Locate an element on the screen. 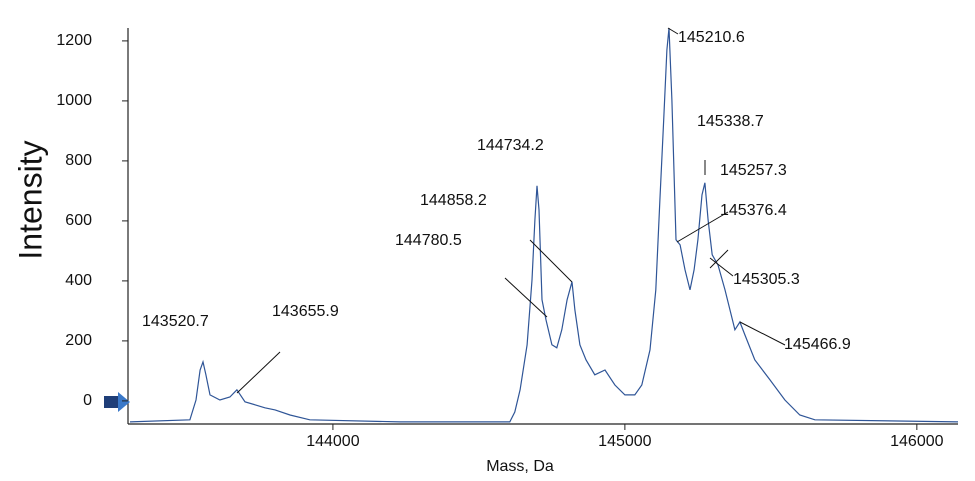 The width and height of the screenshot is (975, 481). peak-label: 145338.7 is located at coordinates (730, 121).